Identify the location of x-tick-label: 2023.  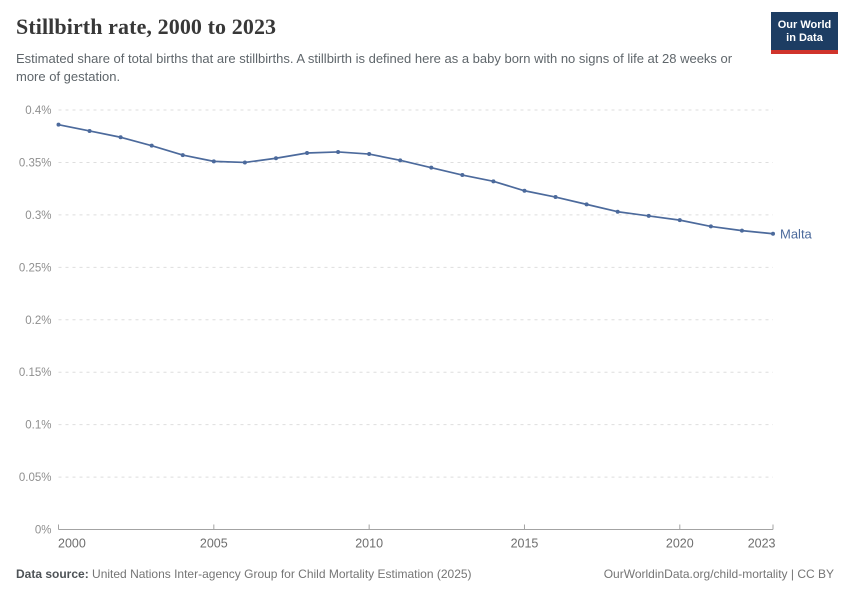
(762, 544).